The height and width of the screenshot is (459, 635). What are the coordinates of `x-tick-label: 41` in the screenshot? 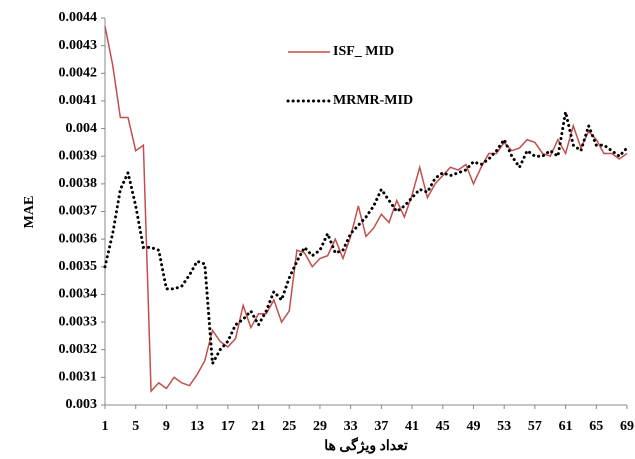 It's located at (412, 426).